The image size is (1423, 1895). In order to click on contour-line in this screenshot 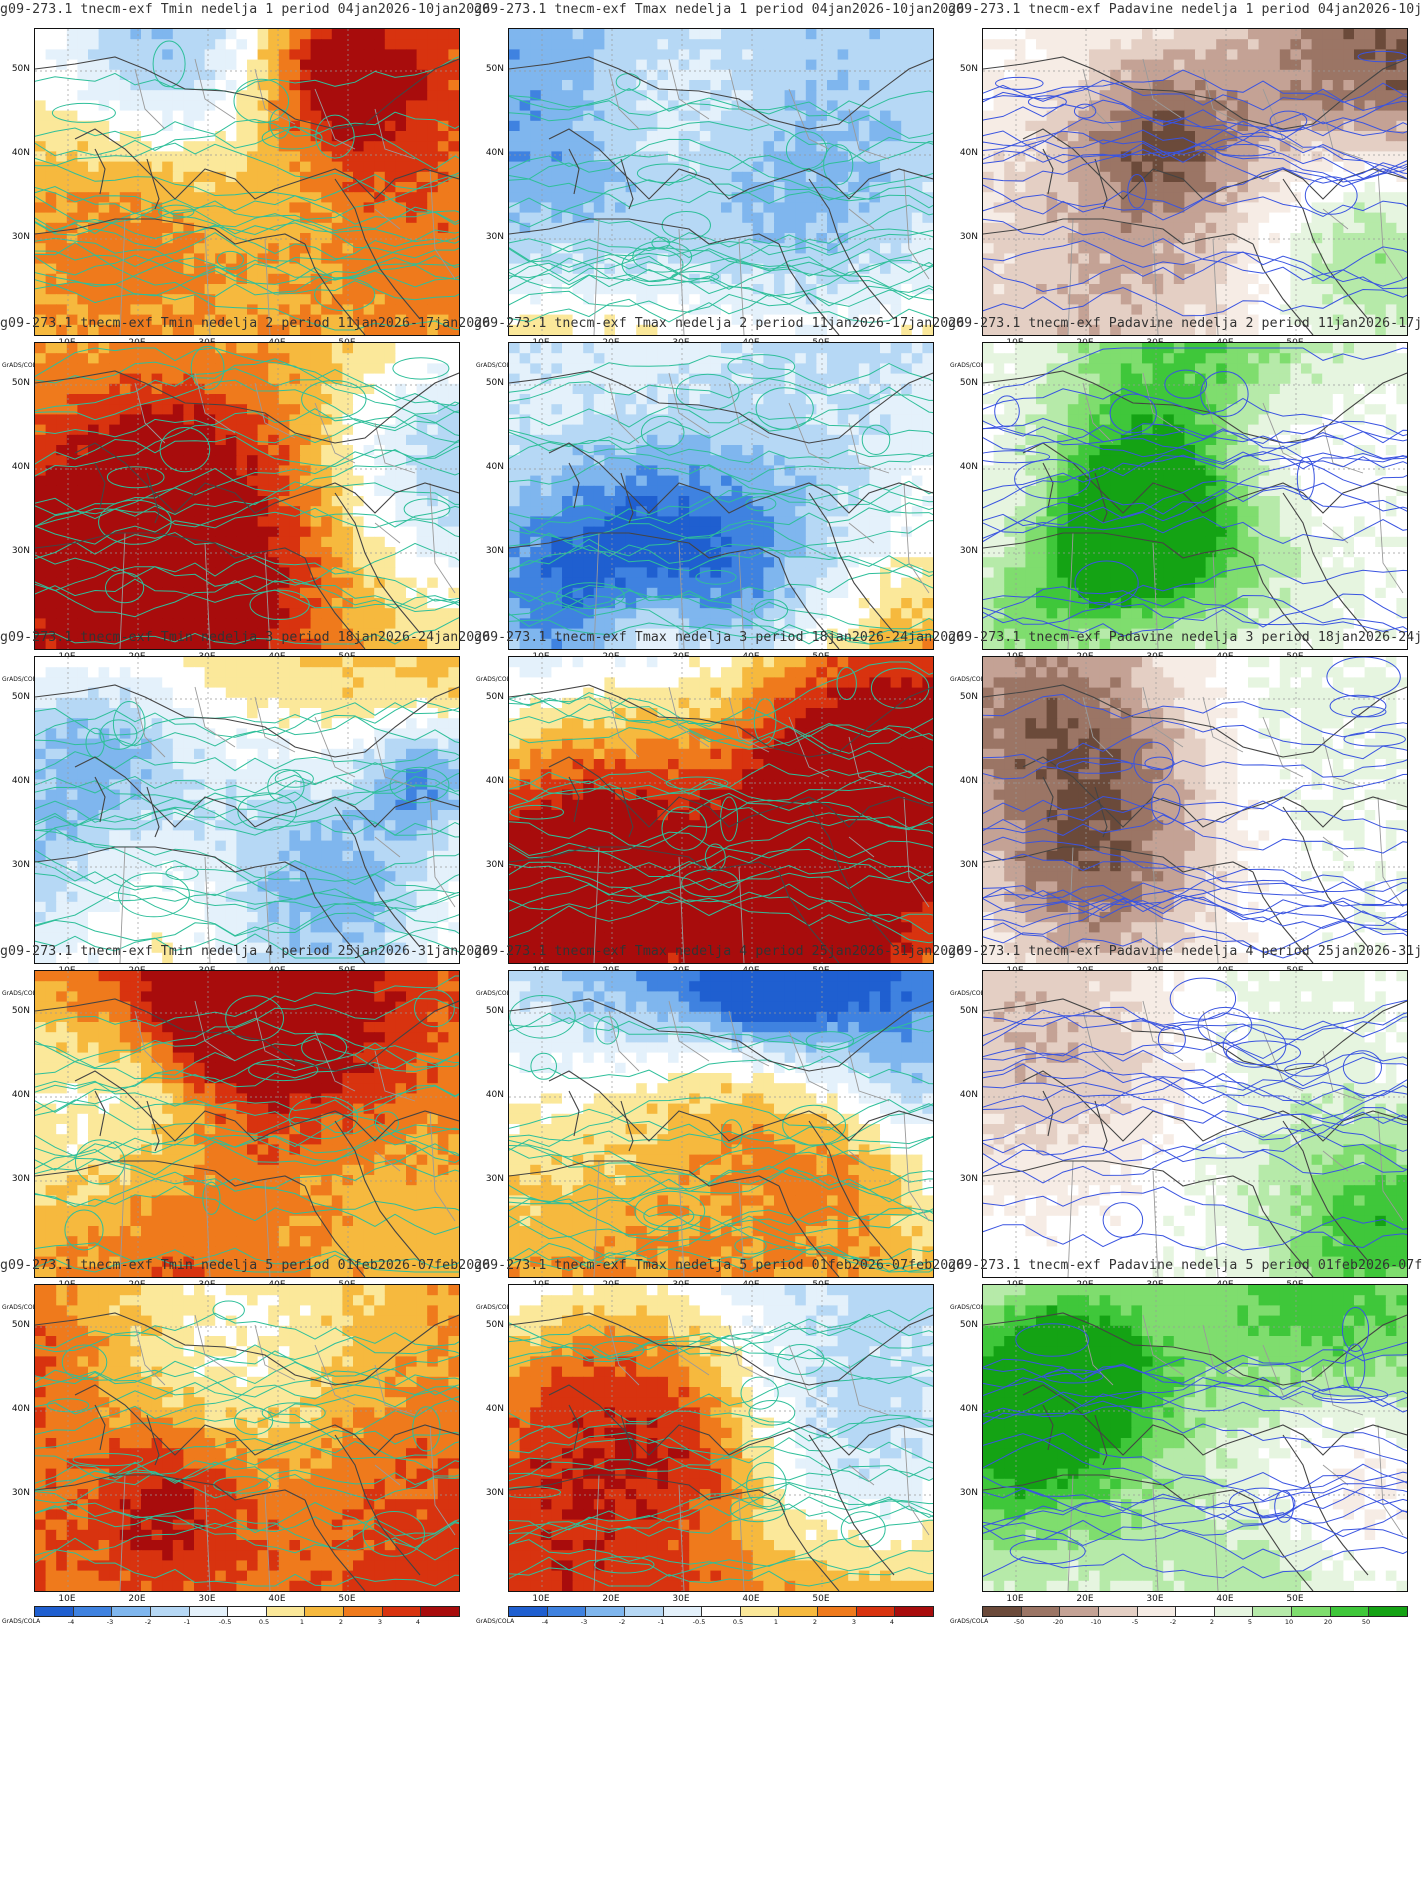, I will do `click(1195, 202)`.